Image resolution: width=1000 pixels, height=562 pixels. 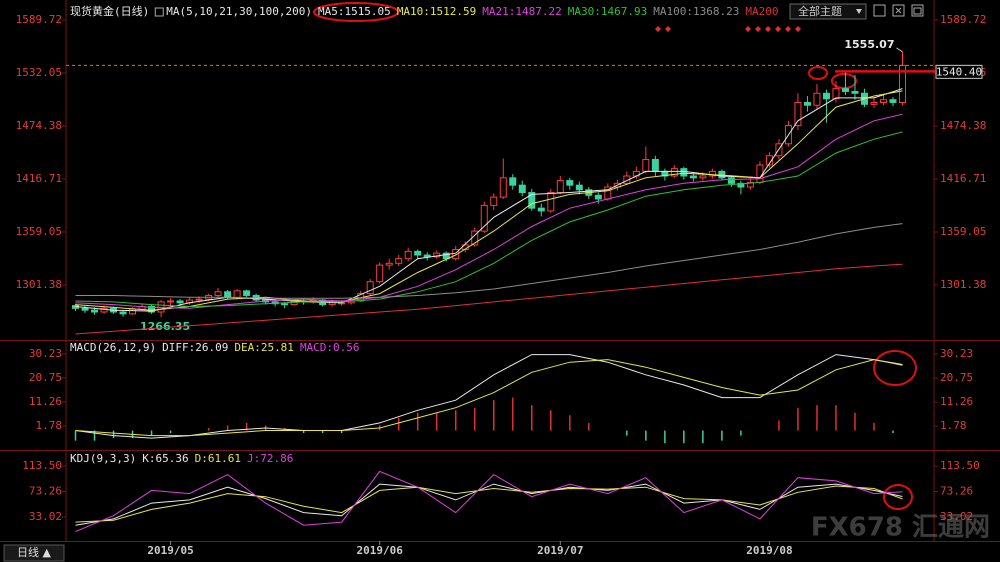 What do you see at coordinates (49, 425) in the screenshot?
I see `y-tick-label: 1.78` at bounding box center [49, 425].